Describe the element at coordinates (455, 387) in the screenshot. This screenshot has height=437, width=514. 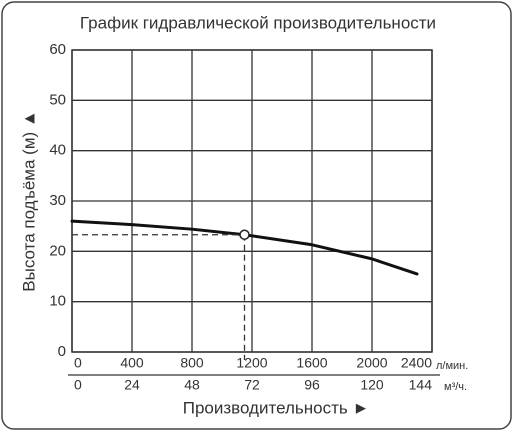
I see `x2-unit: м³/ч.` at that location.